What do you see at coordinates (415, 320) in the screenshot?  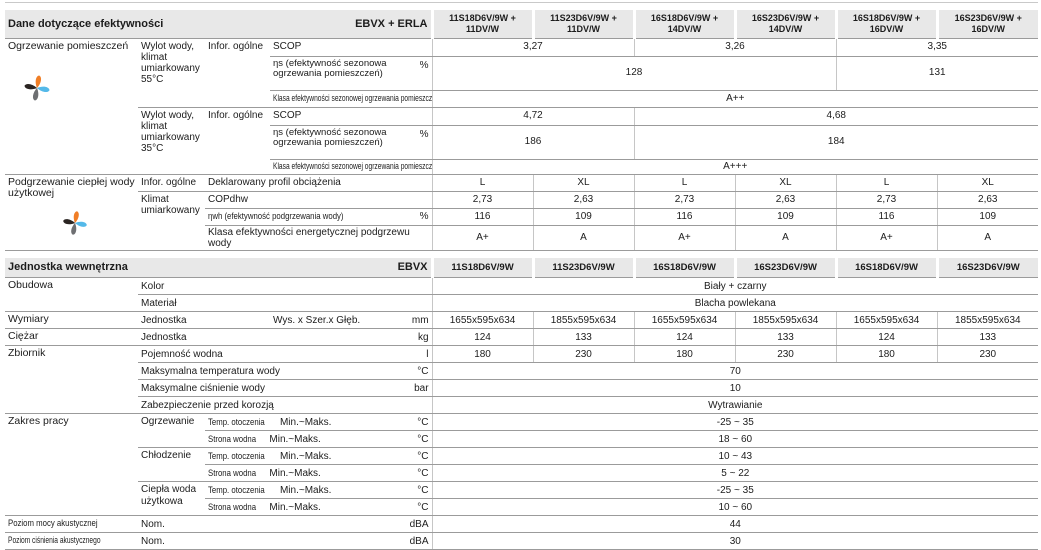 I see `unit-label: mm` at bounding box center [415, 320].